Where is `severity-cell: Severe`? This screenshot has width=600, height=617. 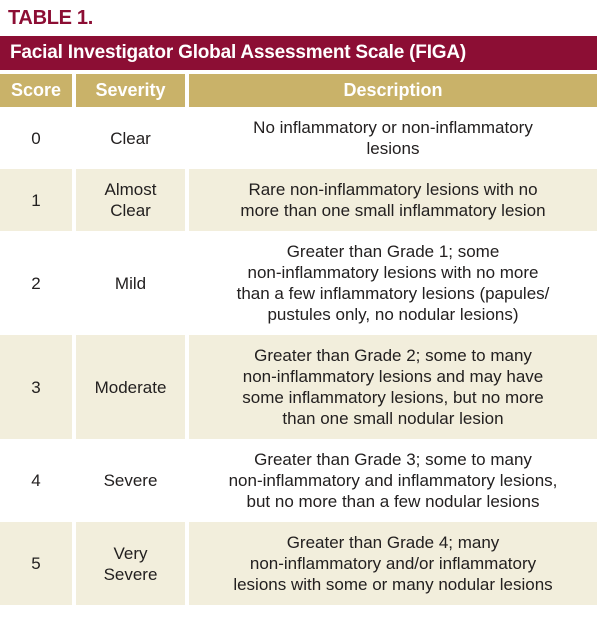 severity-cell: Severe is located at coordinates (130, 480).